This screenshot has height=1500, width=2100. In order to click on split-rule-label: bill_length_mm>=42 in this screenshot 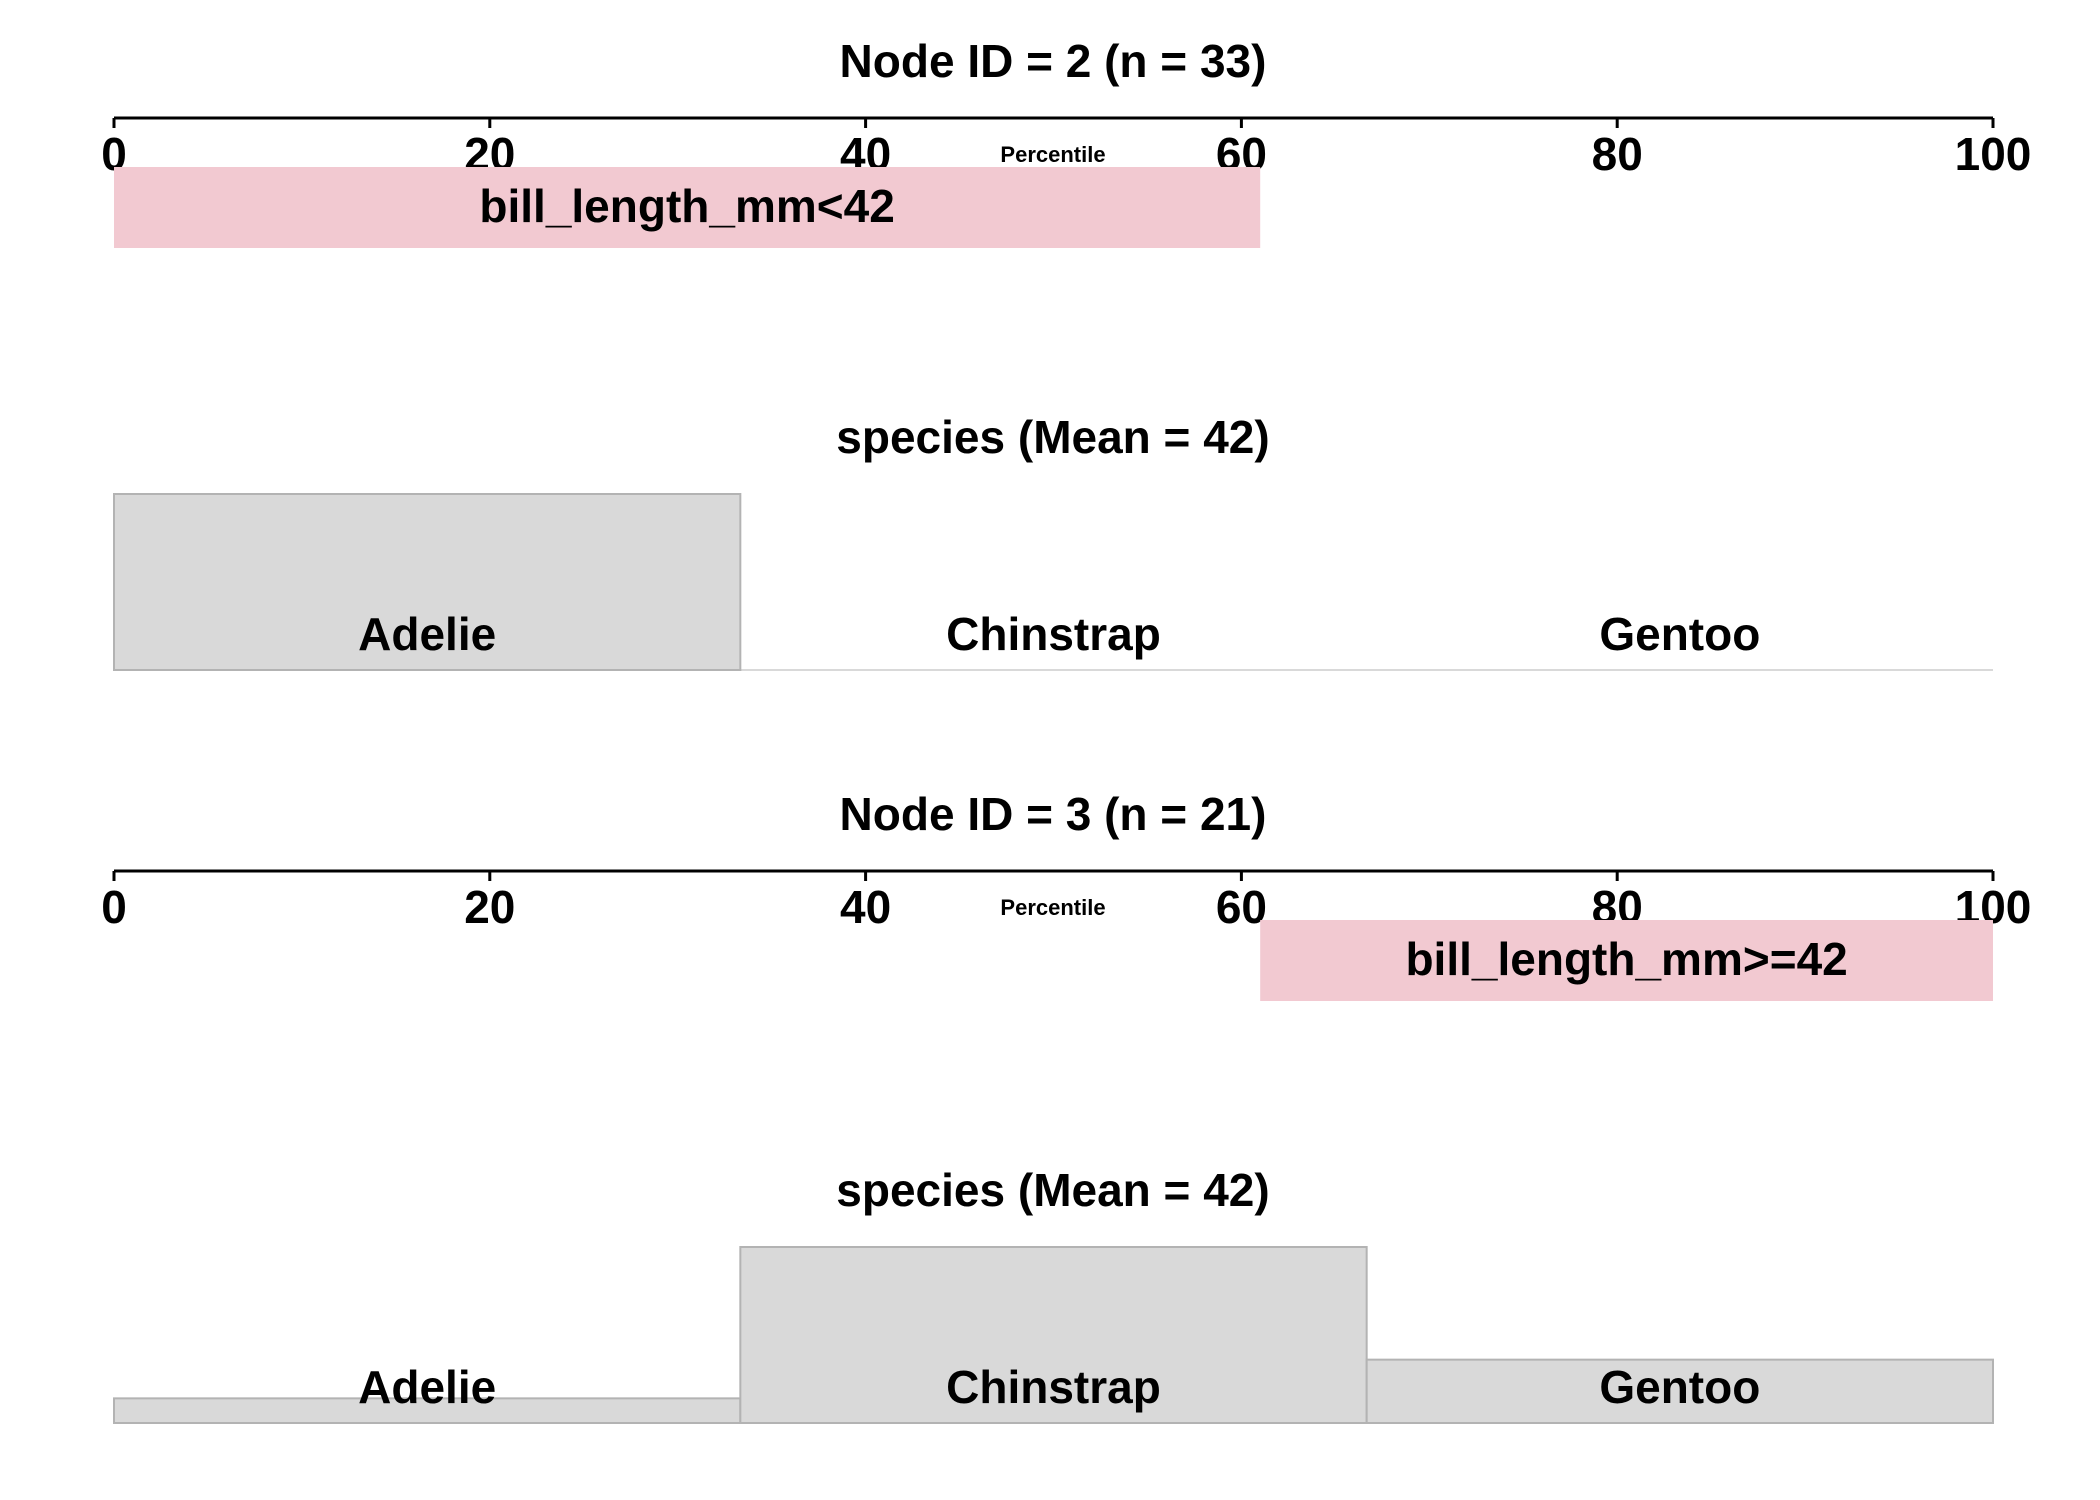, I will do `click(1626, 959)`.